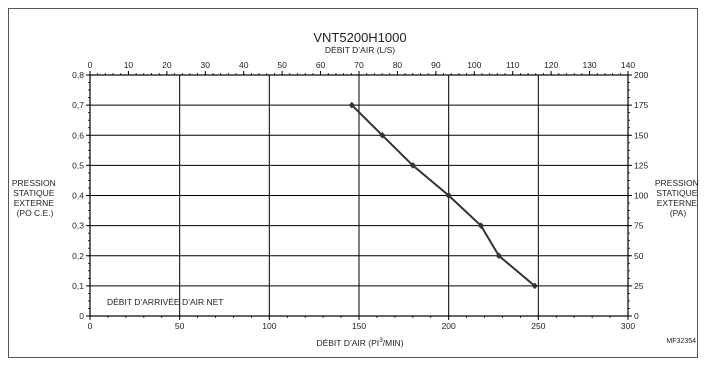 The width and height of the screenshot is (707, 366). Describe the element at coordinates (321, 65) in the screenshot. I see `x-top-tick-label: 60` at that location.